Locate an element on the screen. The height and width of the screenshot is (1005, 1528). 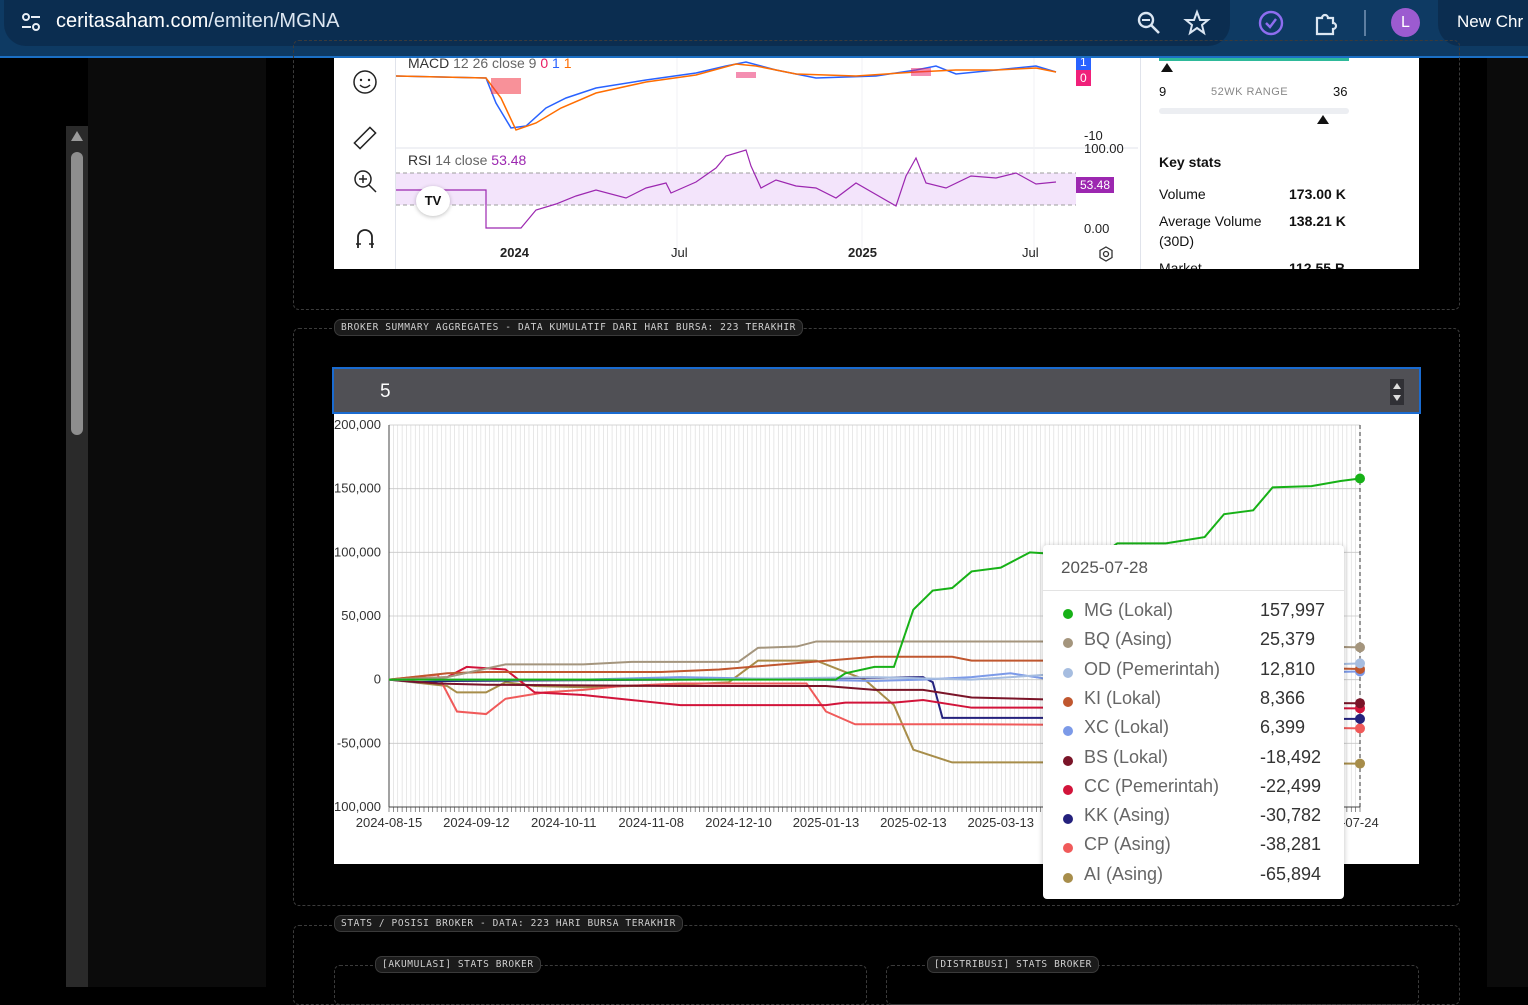
x-tick-label: 2024-12-10 is located at coordinates (738, 822).